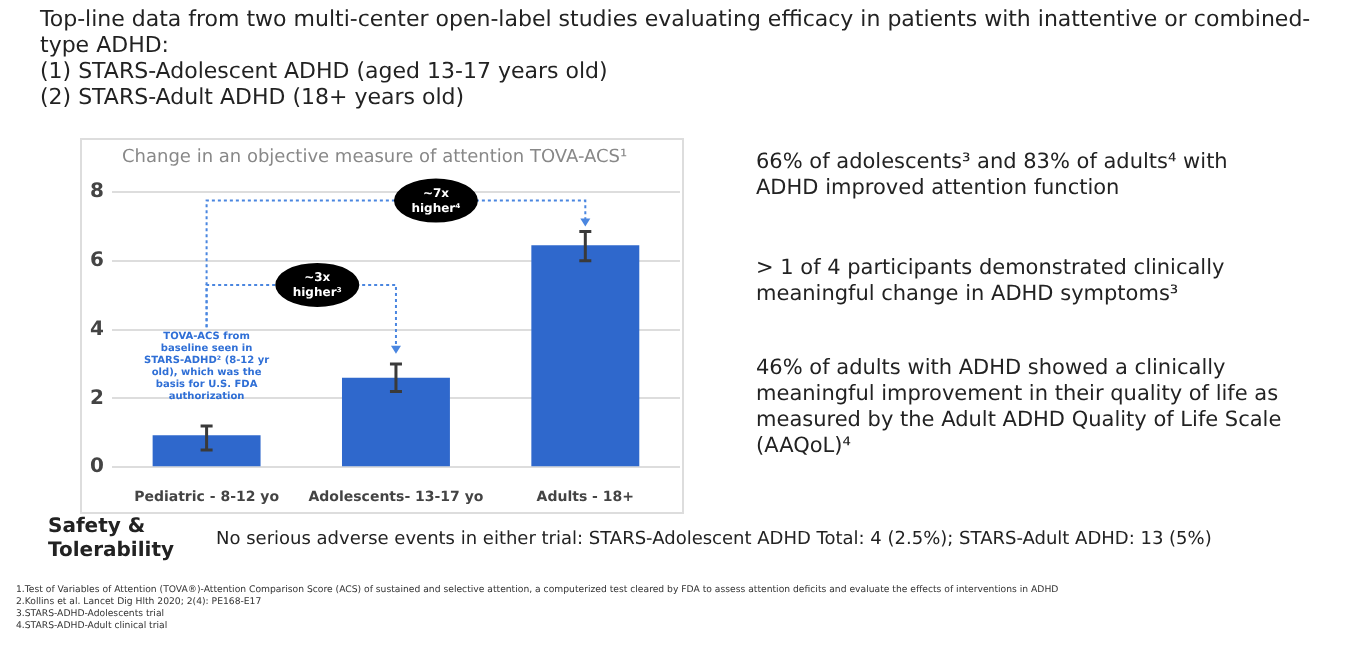 This screenshot has width=1360, height=666. Describe the element at coordinates (112, 540) in the screenshot. I see `text: Safety & Tolerability` at that location.